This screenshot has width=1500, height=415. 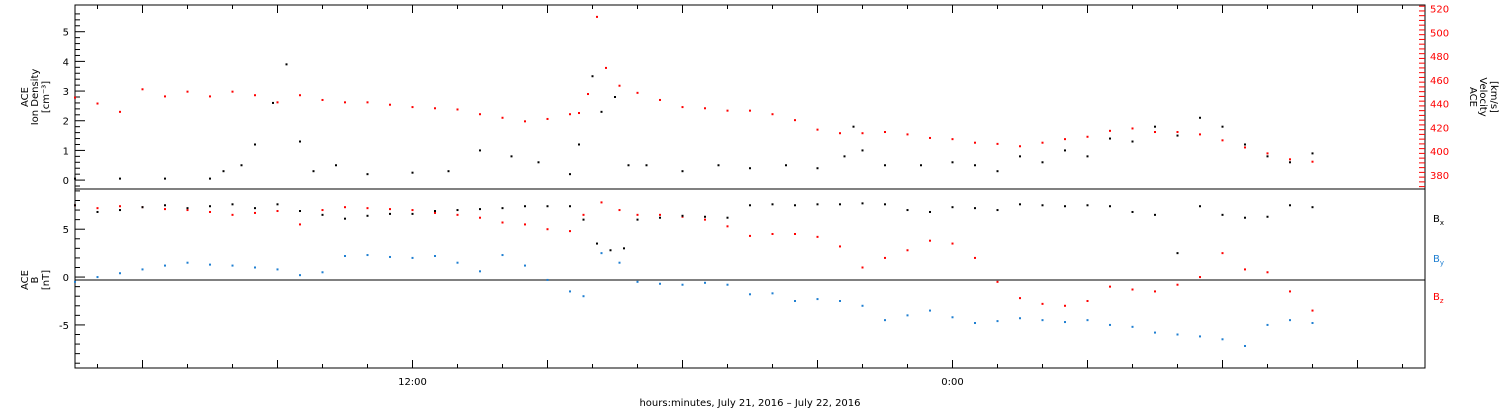 I want to click on bfield-axis-label-line2: B, so click(x=35, y=279).